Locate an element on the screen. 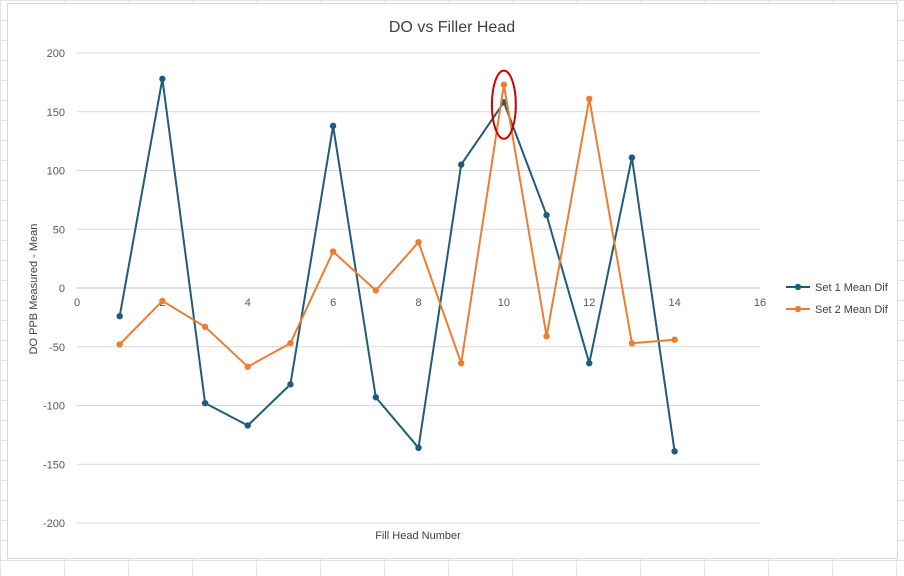 This screenshot has width=904, height=576. y-tick-label: 50 is located at coordinates (59, 230).